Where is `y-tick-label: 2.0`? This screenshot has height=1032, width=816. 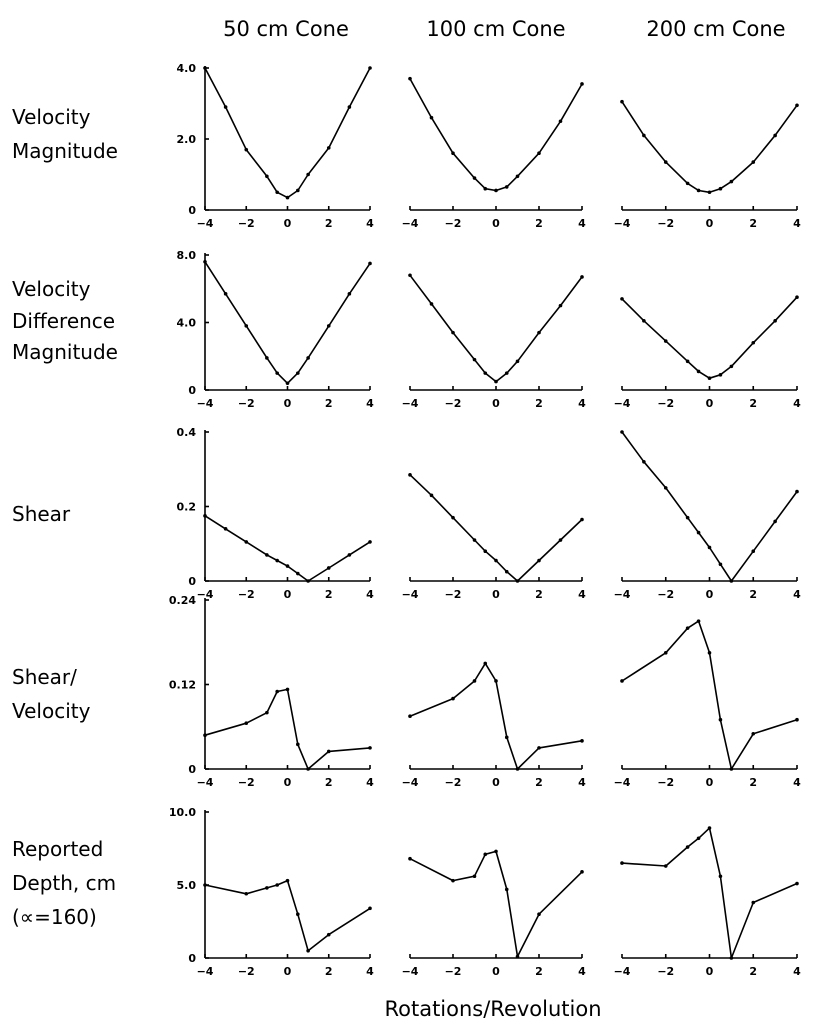
y-tick-label: 2.0 is located at coordinates (187, 139).